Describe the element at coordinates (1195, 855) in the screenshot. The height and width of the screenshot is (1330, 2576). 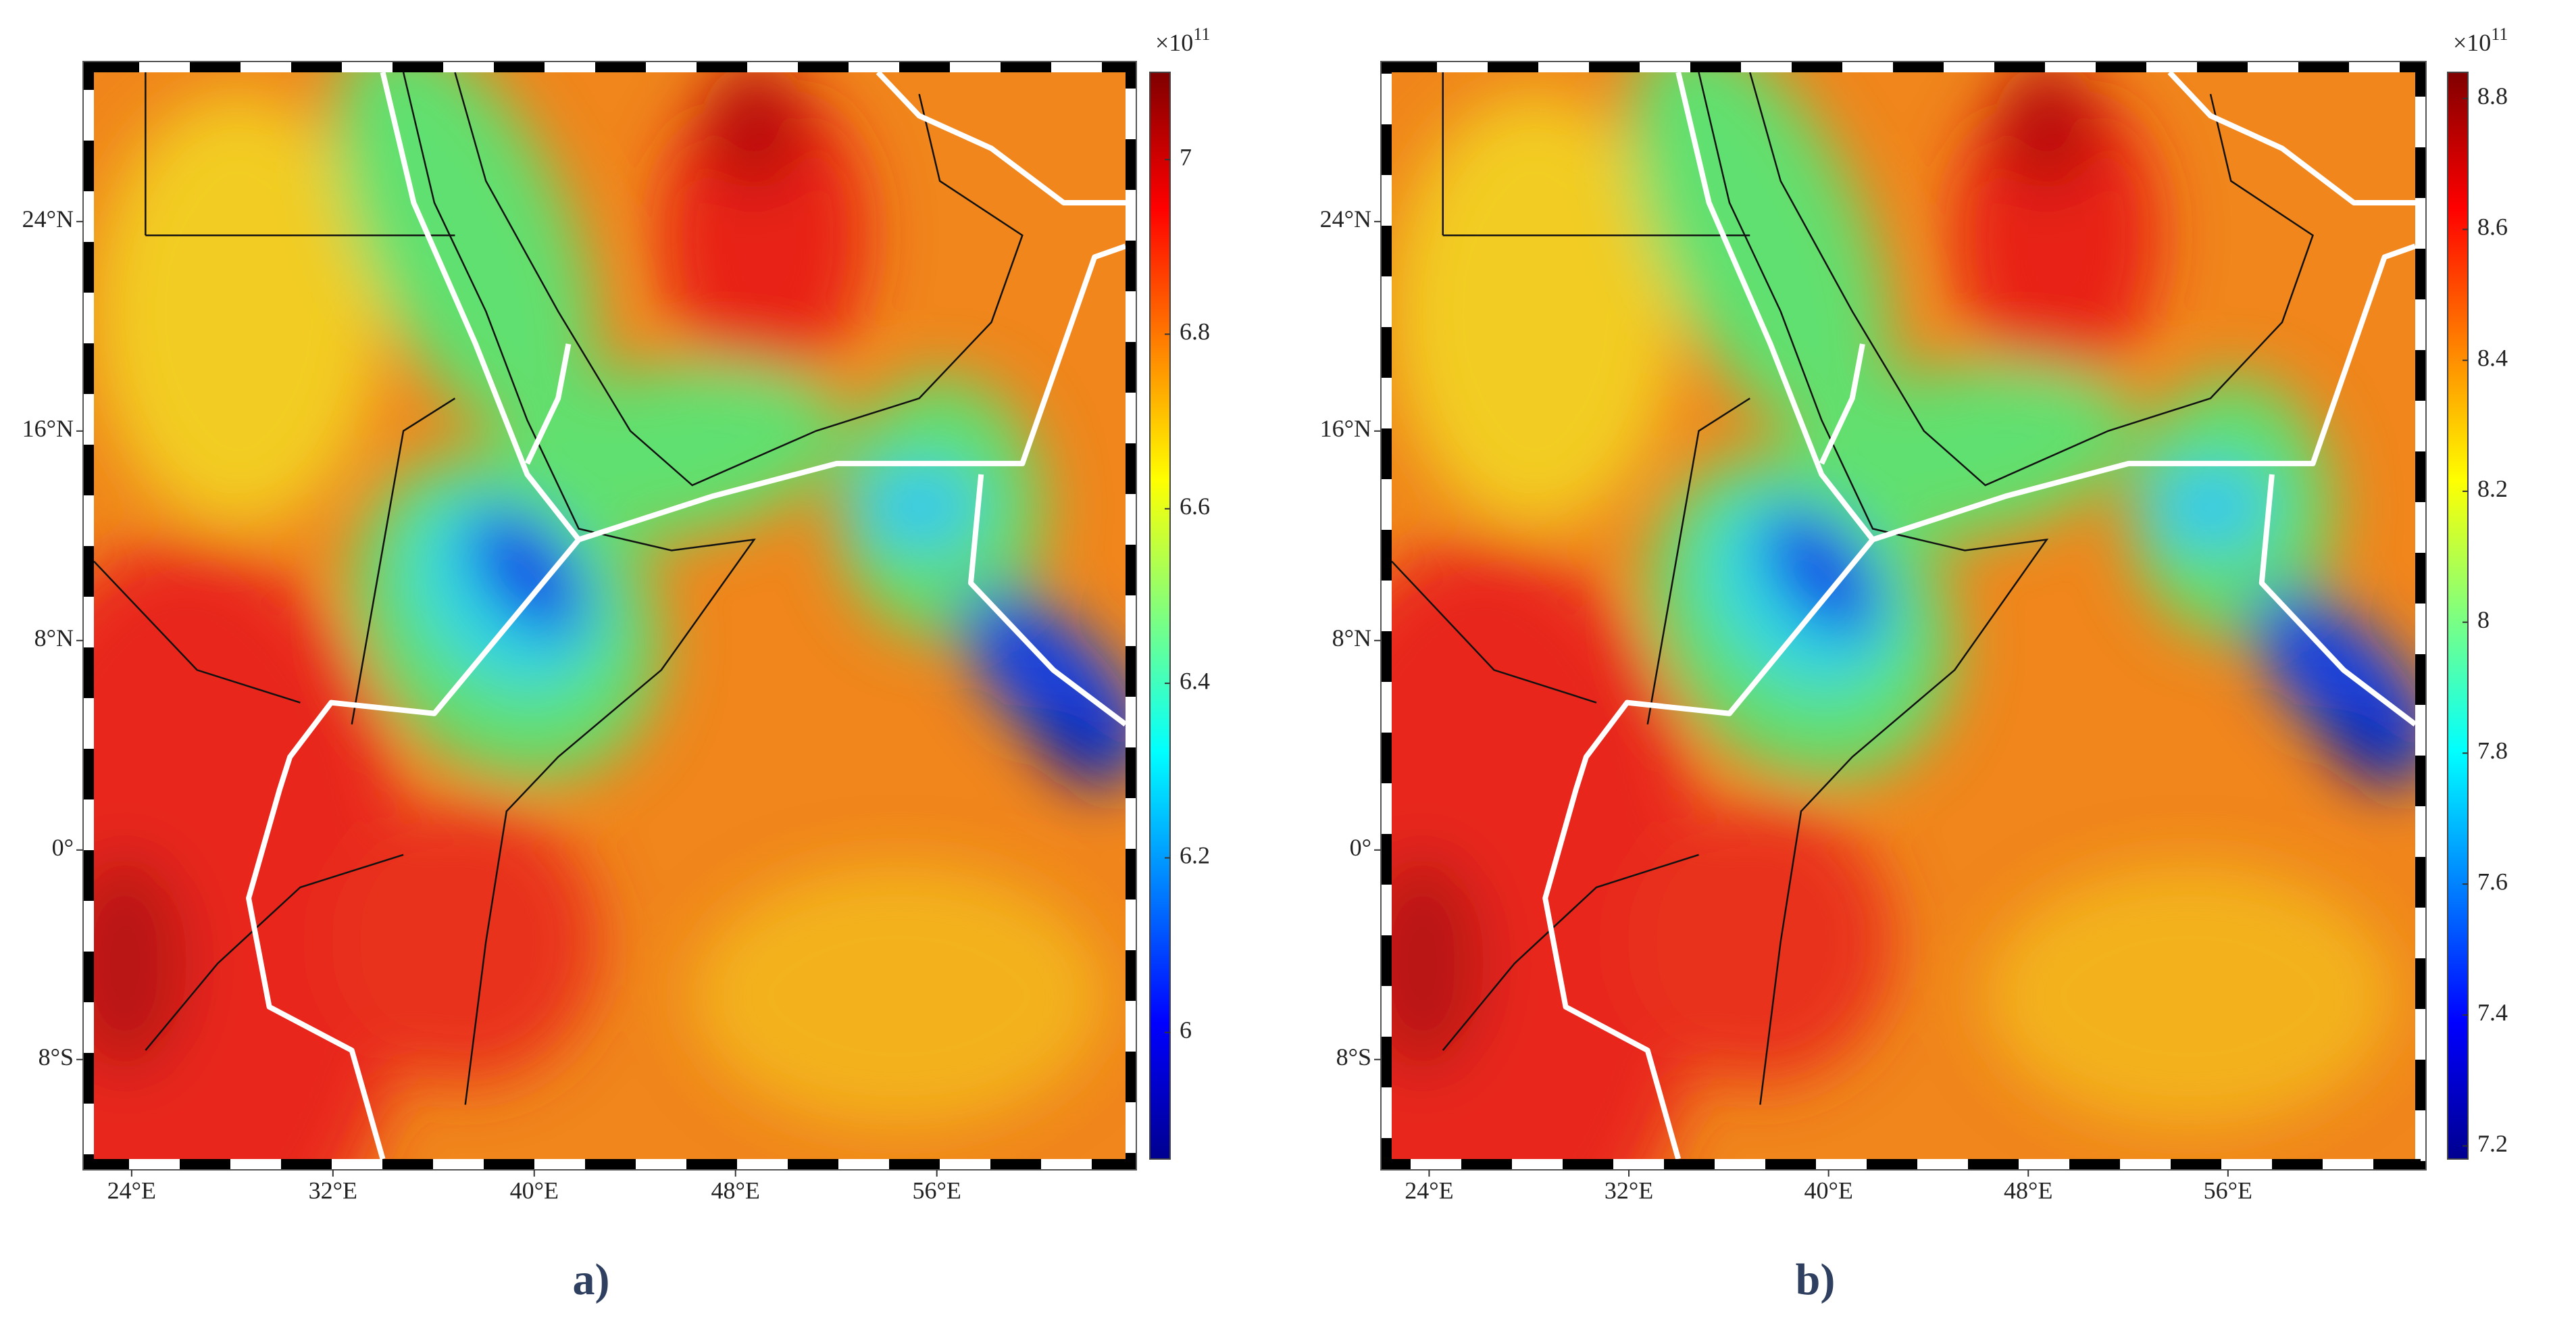
I see `colorbar-tick-label: 6.2` at that location.